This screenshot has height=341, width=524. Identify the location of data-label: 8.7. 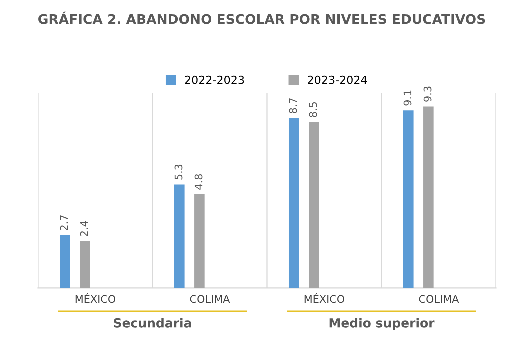
(293, 106).